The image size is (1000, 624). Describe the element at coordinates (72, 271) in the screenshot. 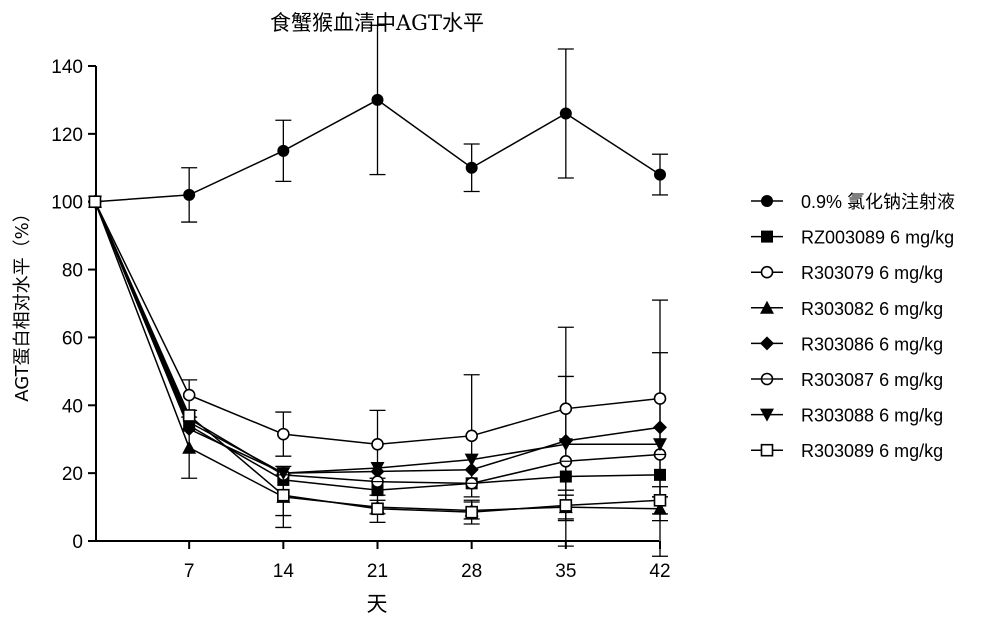

I see `y-tick-label: 80` at that location.